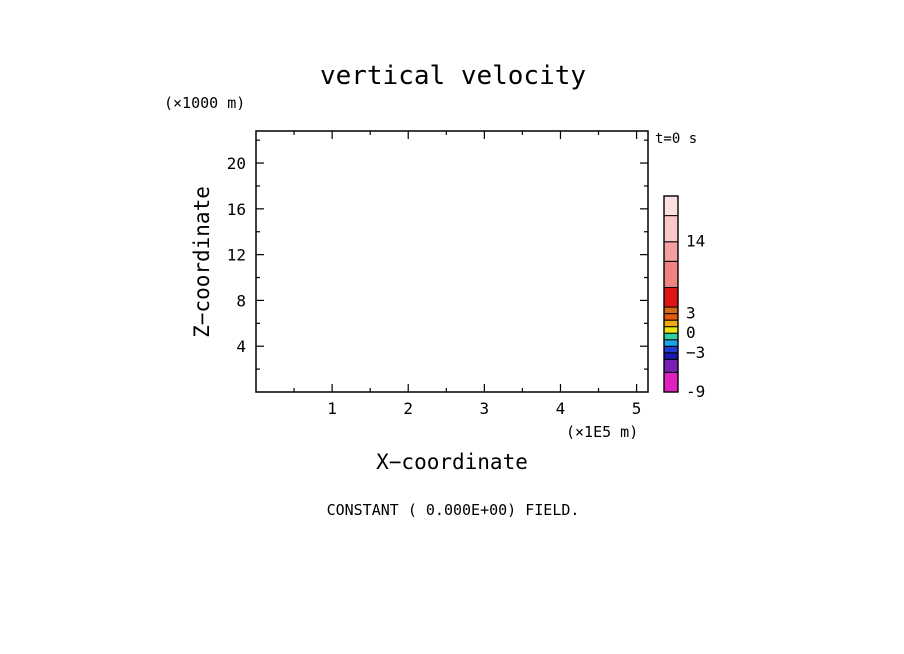 The image size is (904, 654). Describe the element at coordinates (695, 352) in the screenshot. I see `colorbar-label: −3` at that location.